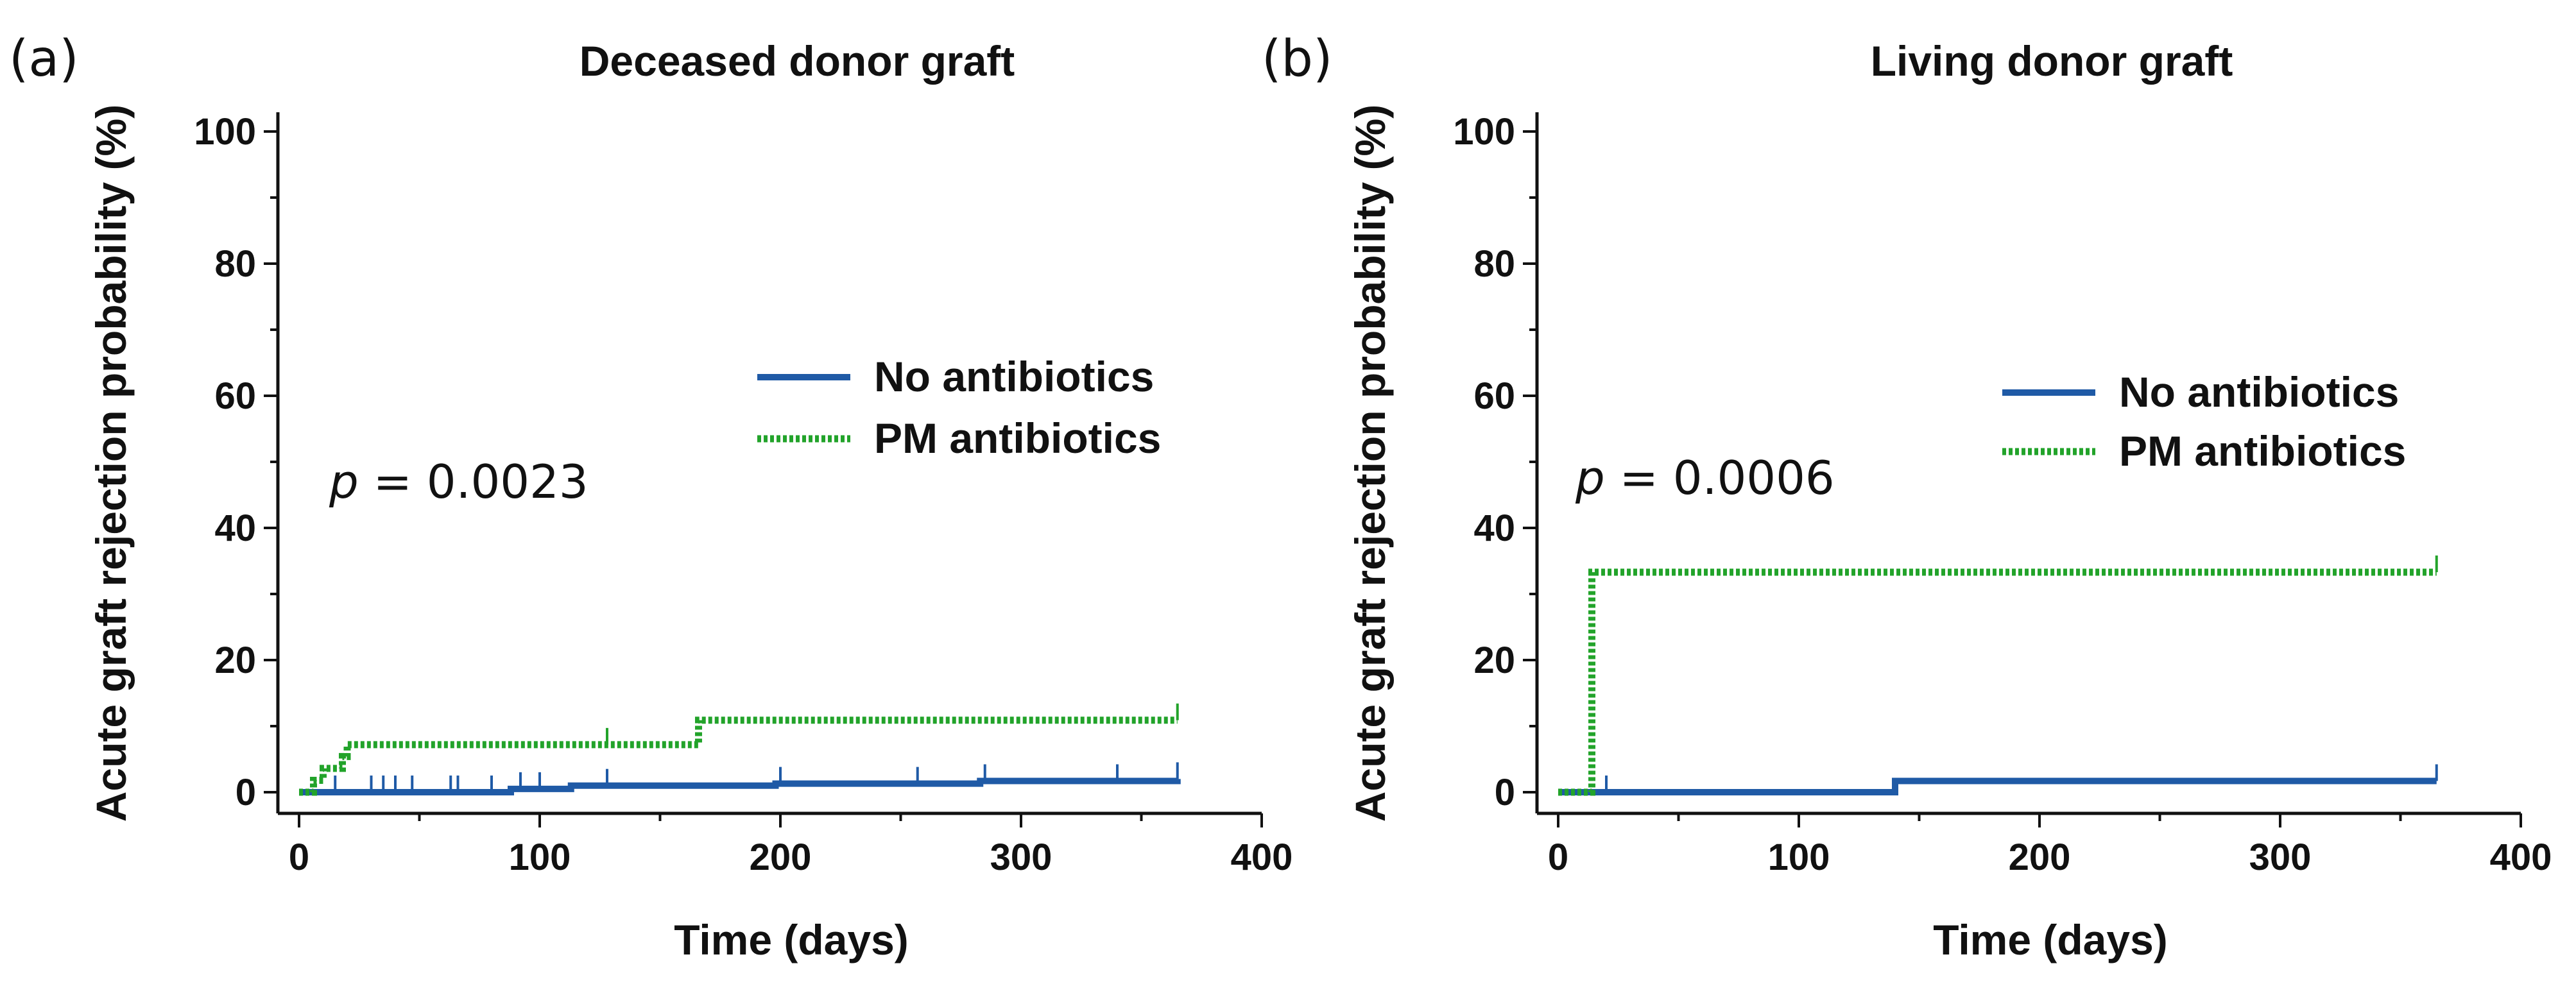  I want to click on chart-title: Living donor graft, so click(2052, 61).